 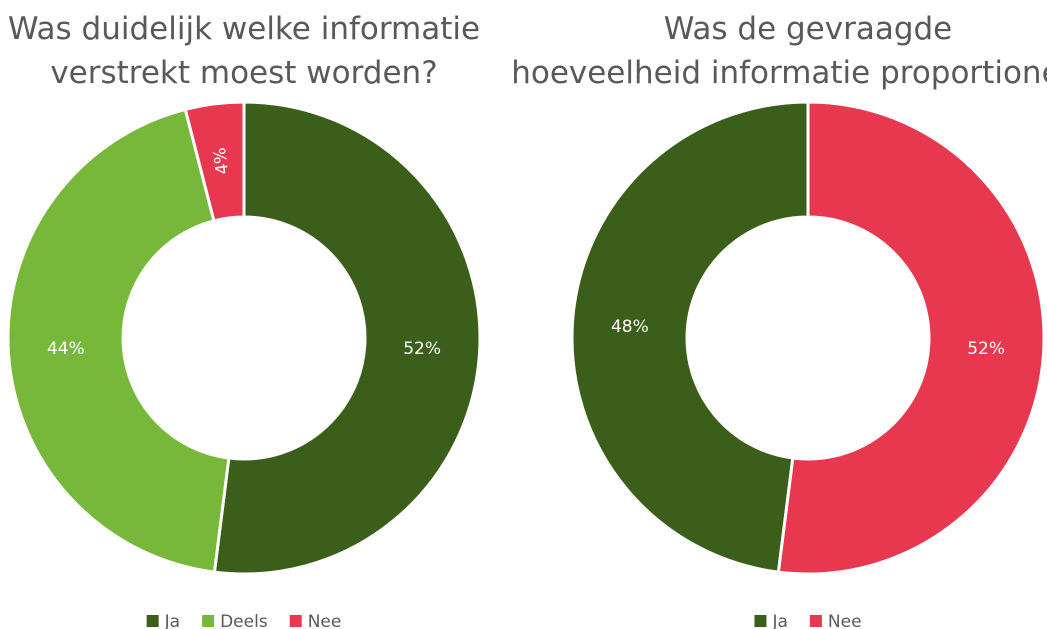 I want to click on data-label: 44%, so click(x=66, y=349).